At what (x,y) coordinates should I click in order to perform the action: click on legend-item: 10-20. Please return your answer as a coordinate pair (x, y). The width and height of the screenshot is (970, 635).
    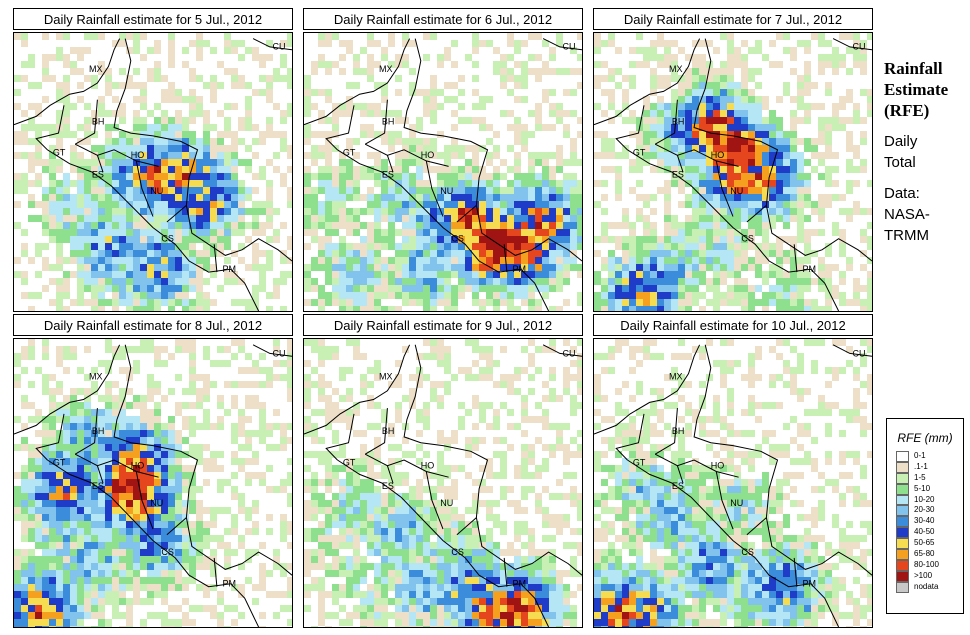
    Looking at the image, I should click on (929, 500).